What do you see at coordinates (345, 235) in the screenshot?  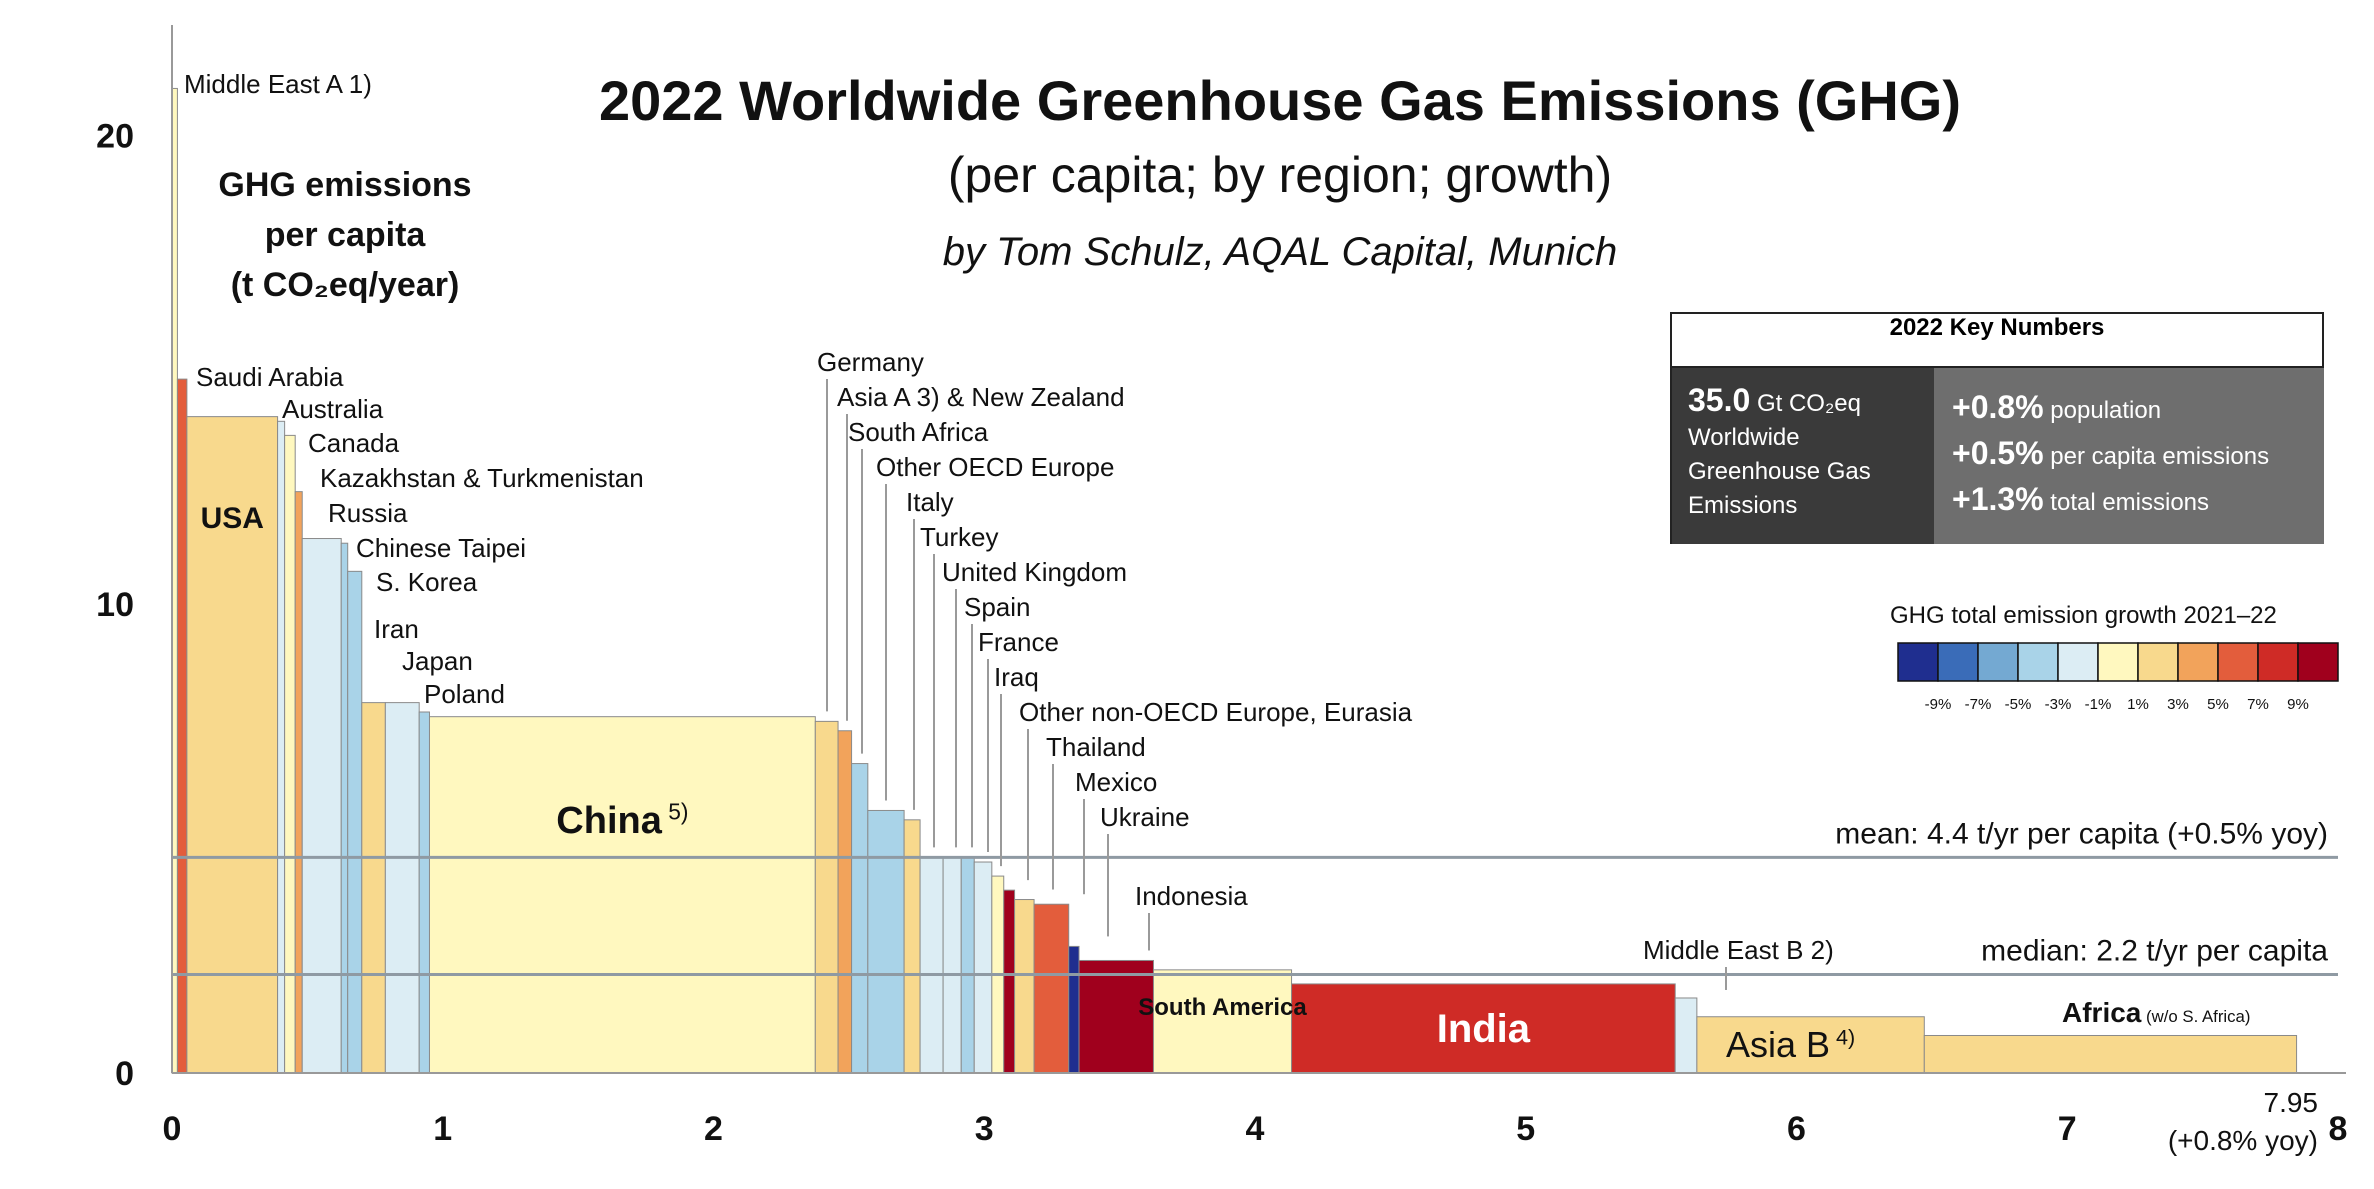 I see `y-axis-label-line: per capita` at bounding box center [345, 235].